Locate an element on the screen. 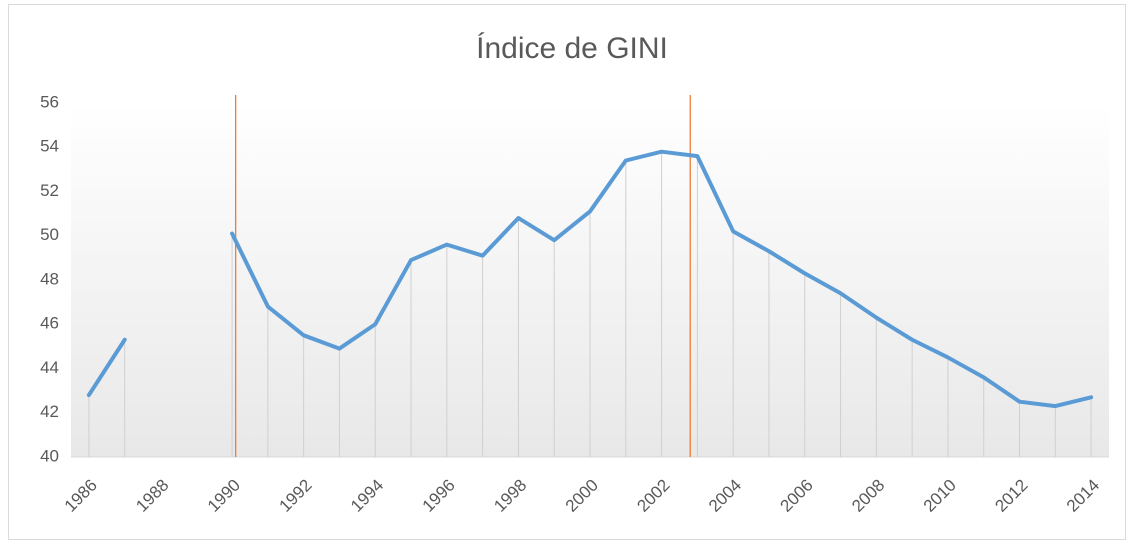 Image resolution: width=1134 pixels, height=545 pixels. chart-title: Índice de GINI is located at coordinates (572, 48).